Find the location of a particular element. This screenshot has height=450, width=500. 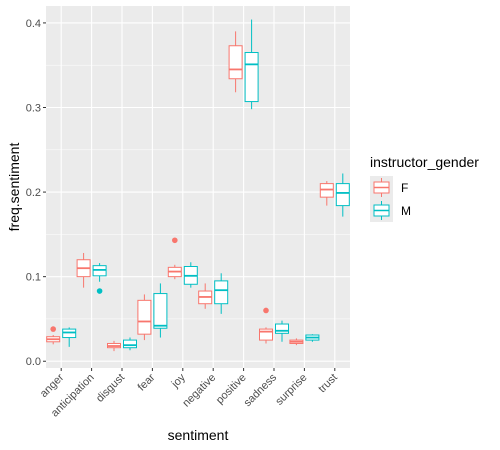

y-tick-label: 0.4 is located at coordinates (33, 24).